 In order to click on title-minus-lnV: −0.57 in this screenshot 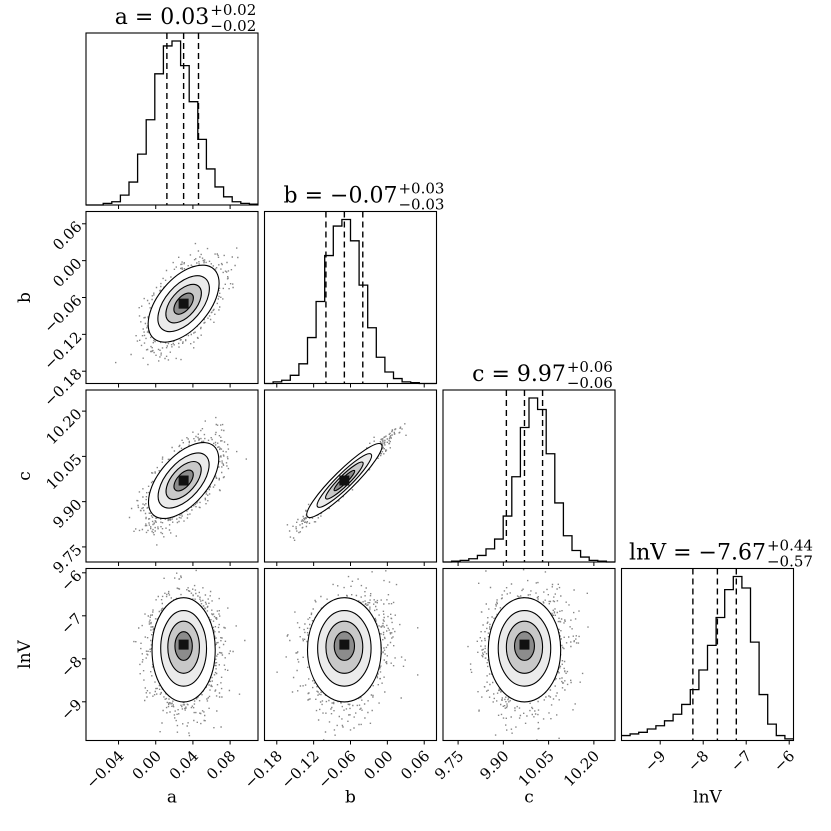, I will do `click(790, 562)`.